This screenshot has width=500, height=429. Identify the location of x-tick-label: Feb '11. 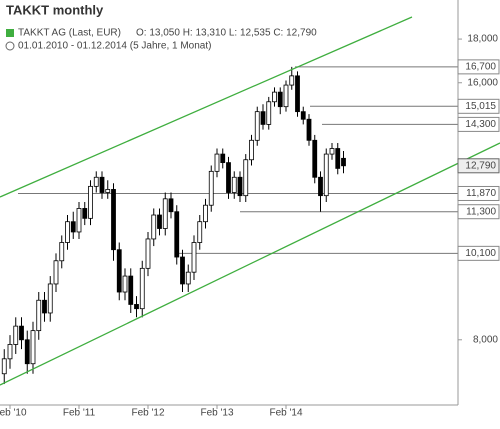
(79, 413).